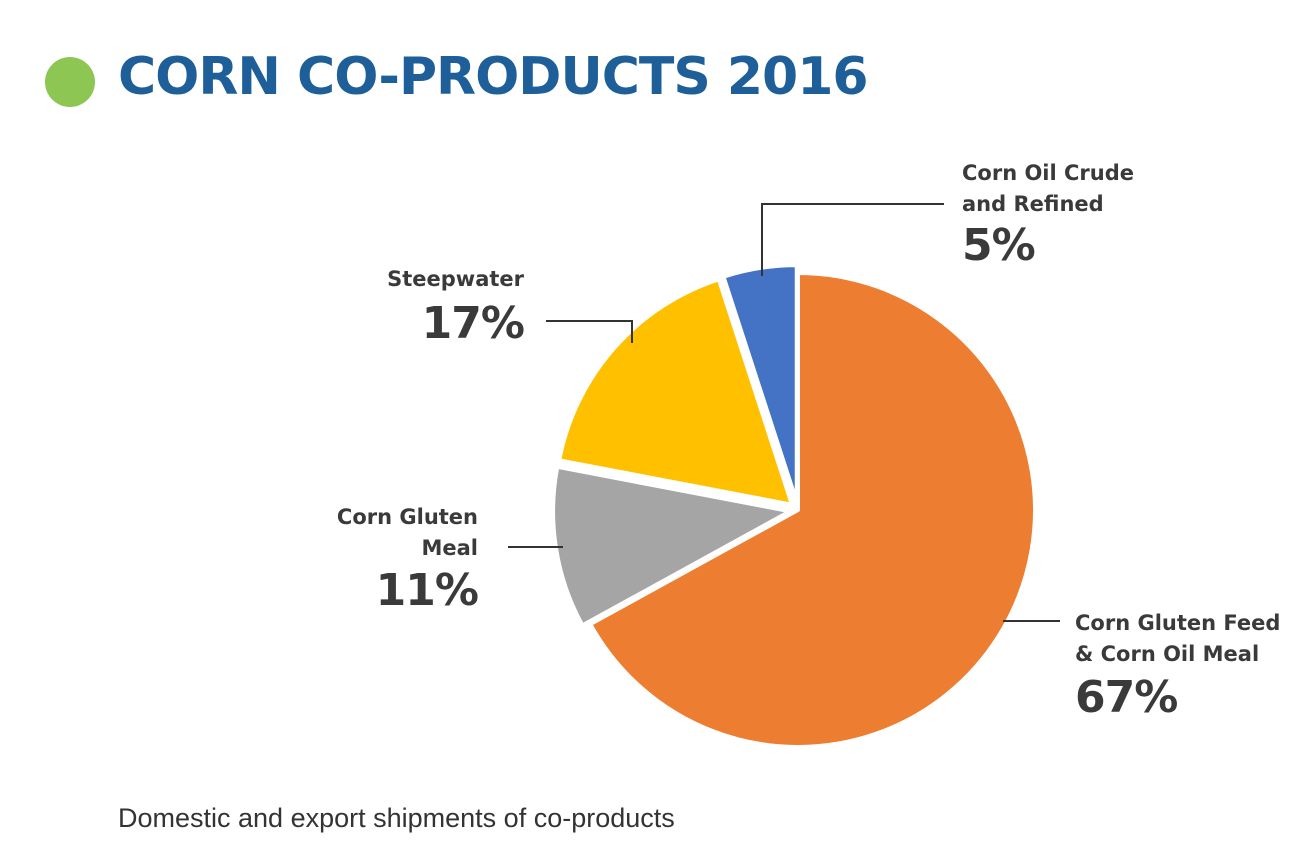 This screenshot has height=865, width=1310. What do you see at coordinates (407, 517) in the screenshot?
I see `slice-label: Corn Gluten` at bounding box center [407, 517].